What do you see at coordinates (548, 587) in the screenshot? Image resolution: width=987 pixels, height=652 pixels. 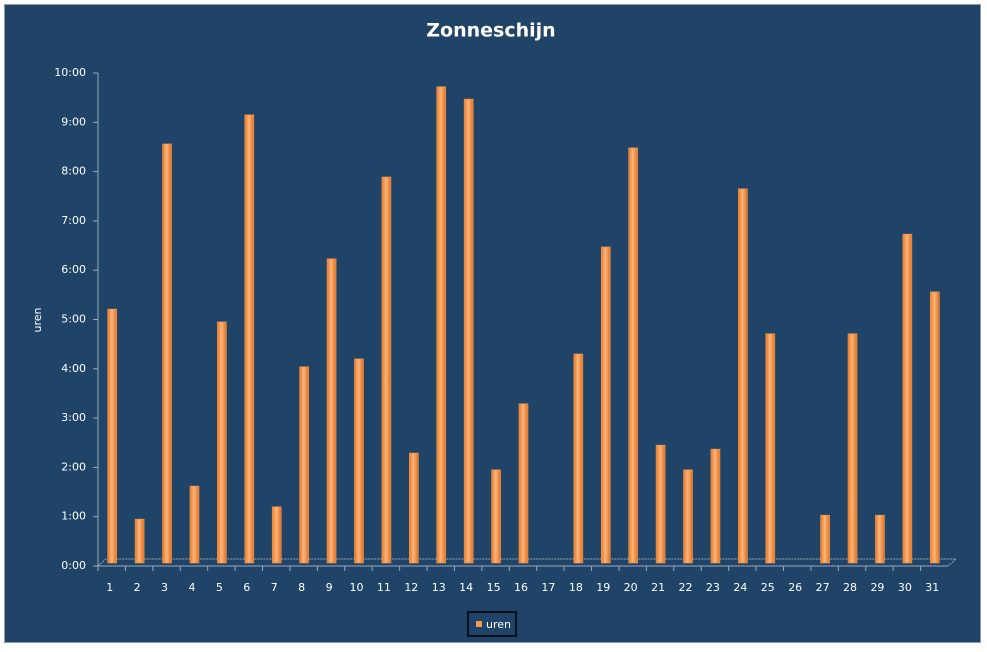 I see `x-tick-label: 17` at bounding box center [548, 587].